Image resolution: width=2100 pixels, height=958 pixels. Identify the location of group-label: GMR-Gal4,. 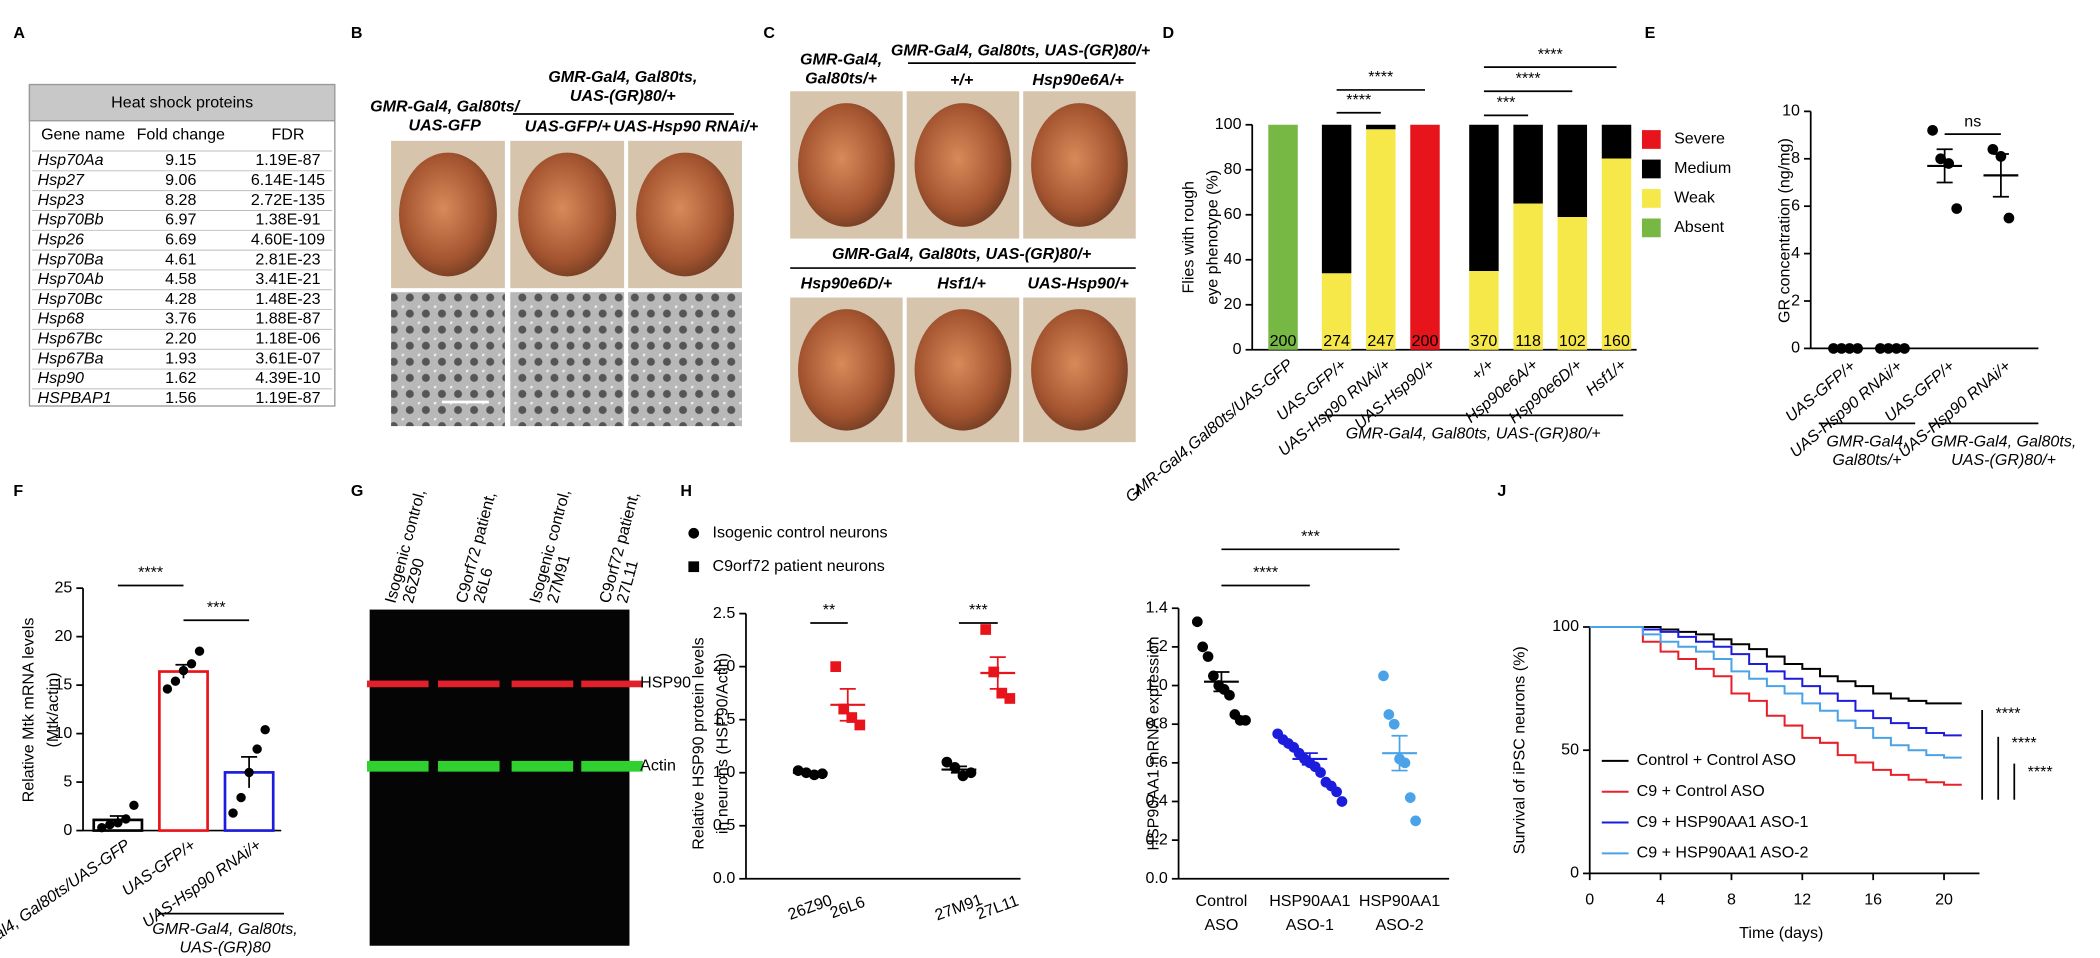
(1866, 441).